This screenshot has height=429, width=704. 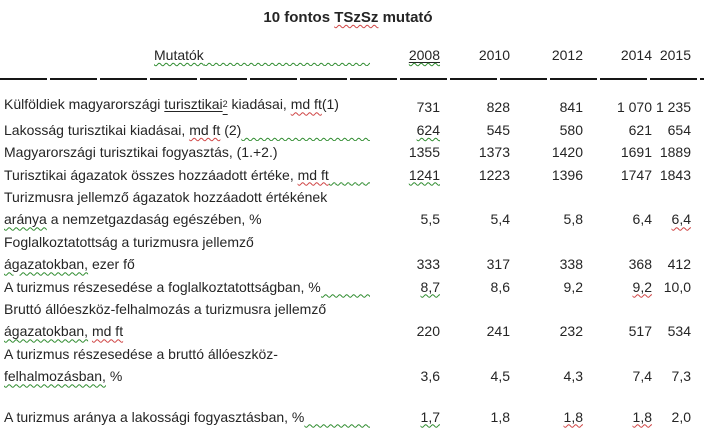 What do you see at coordinates (299, 17) in the screenshot?
I see `text-segment: 10 fontos` at bounding box center [299, 17].